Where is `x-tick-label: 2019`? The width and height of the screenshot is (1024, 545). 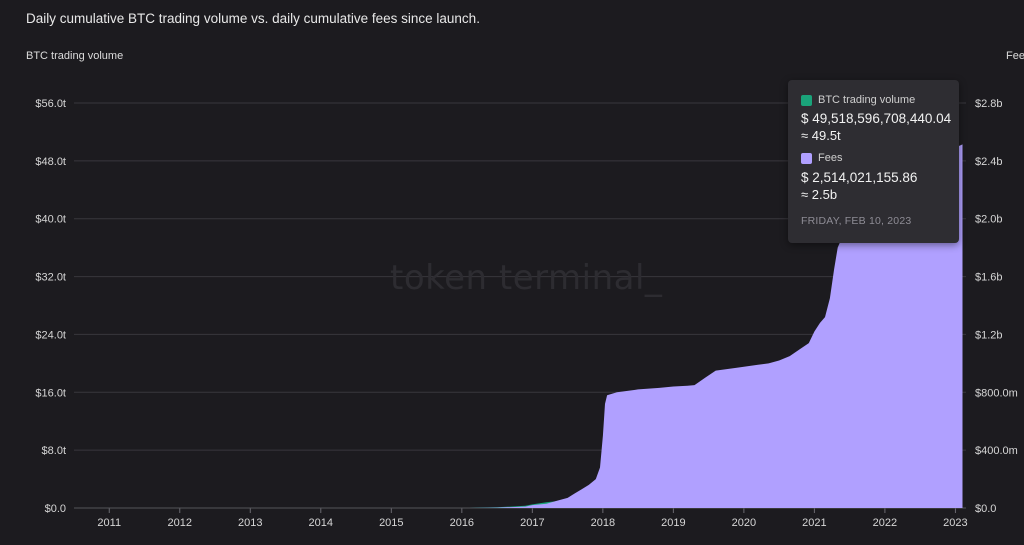
x-tick-label: 2019 is located at coordinates (673, 523).